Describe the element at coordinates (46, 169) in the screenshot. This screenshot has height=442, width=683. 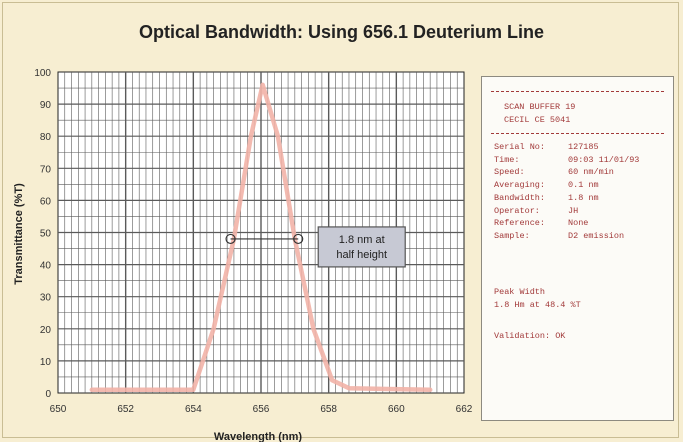
I see `y-tick-label: 70` at that location.